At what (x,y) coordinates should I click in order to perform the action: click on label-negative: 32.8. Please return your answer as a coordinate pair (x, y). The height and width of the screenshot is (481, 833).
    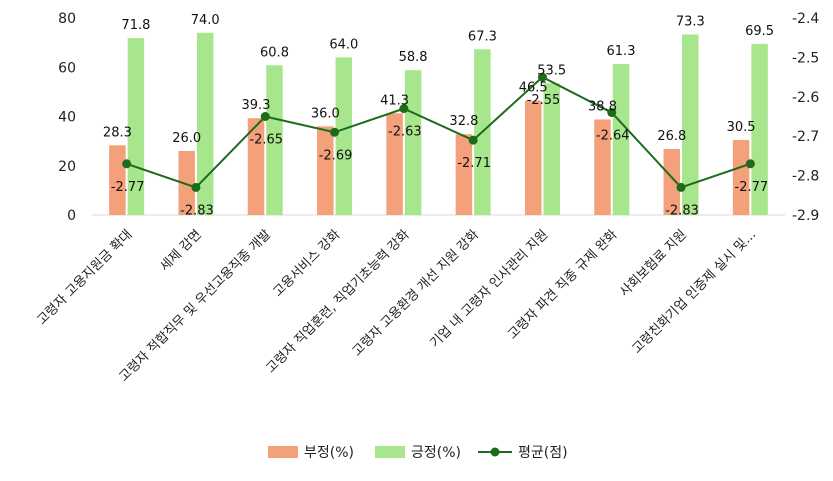
    Looking at the image, I should click on (463, 121).